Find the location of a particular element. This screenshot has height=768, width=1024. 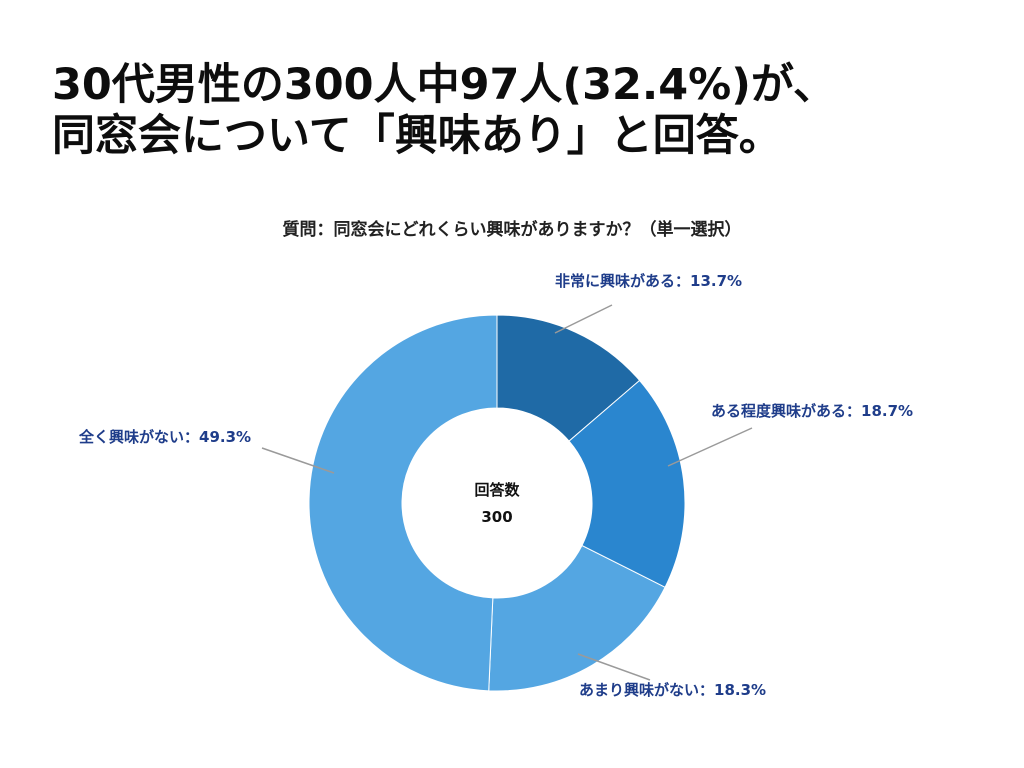

slice-label-2: ある程度興味がある：18.7% is located at coordinates (812, 411).